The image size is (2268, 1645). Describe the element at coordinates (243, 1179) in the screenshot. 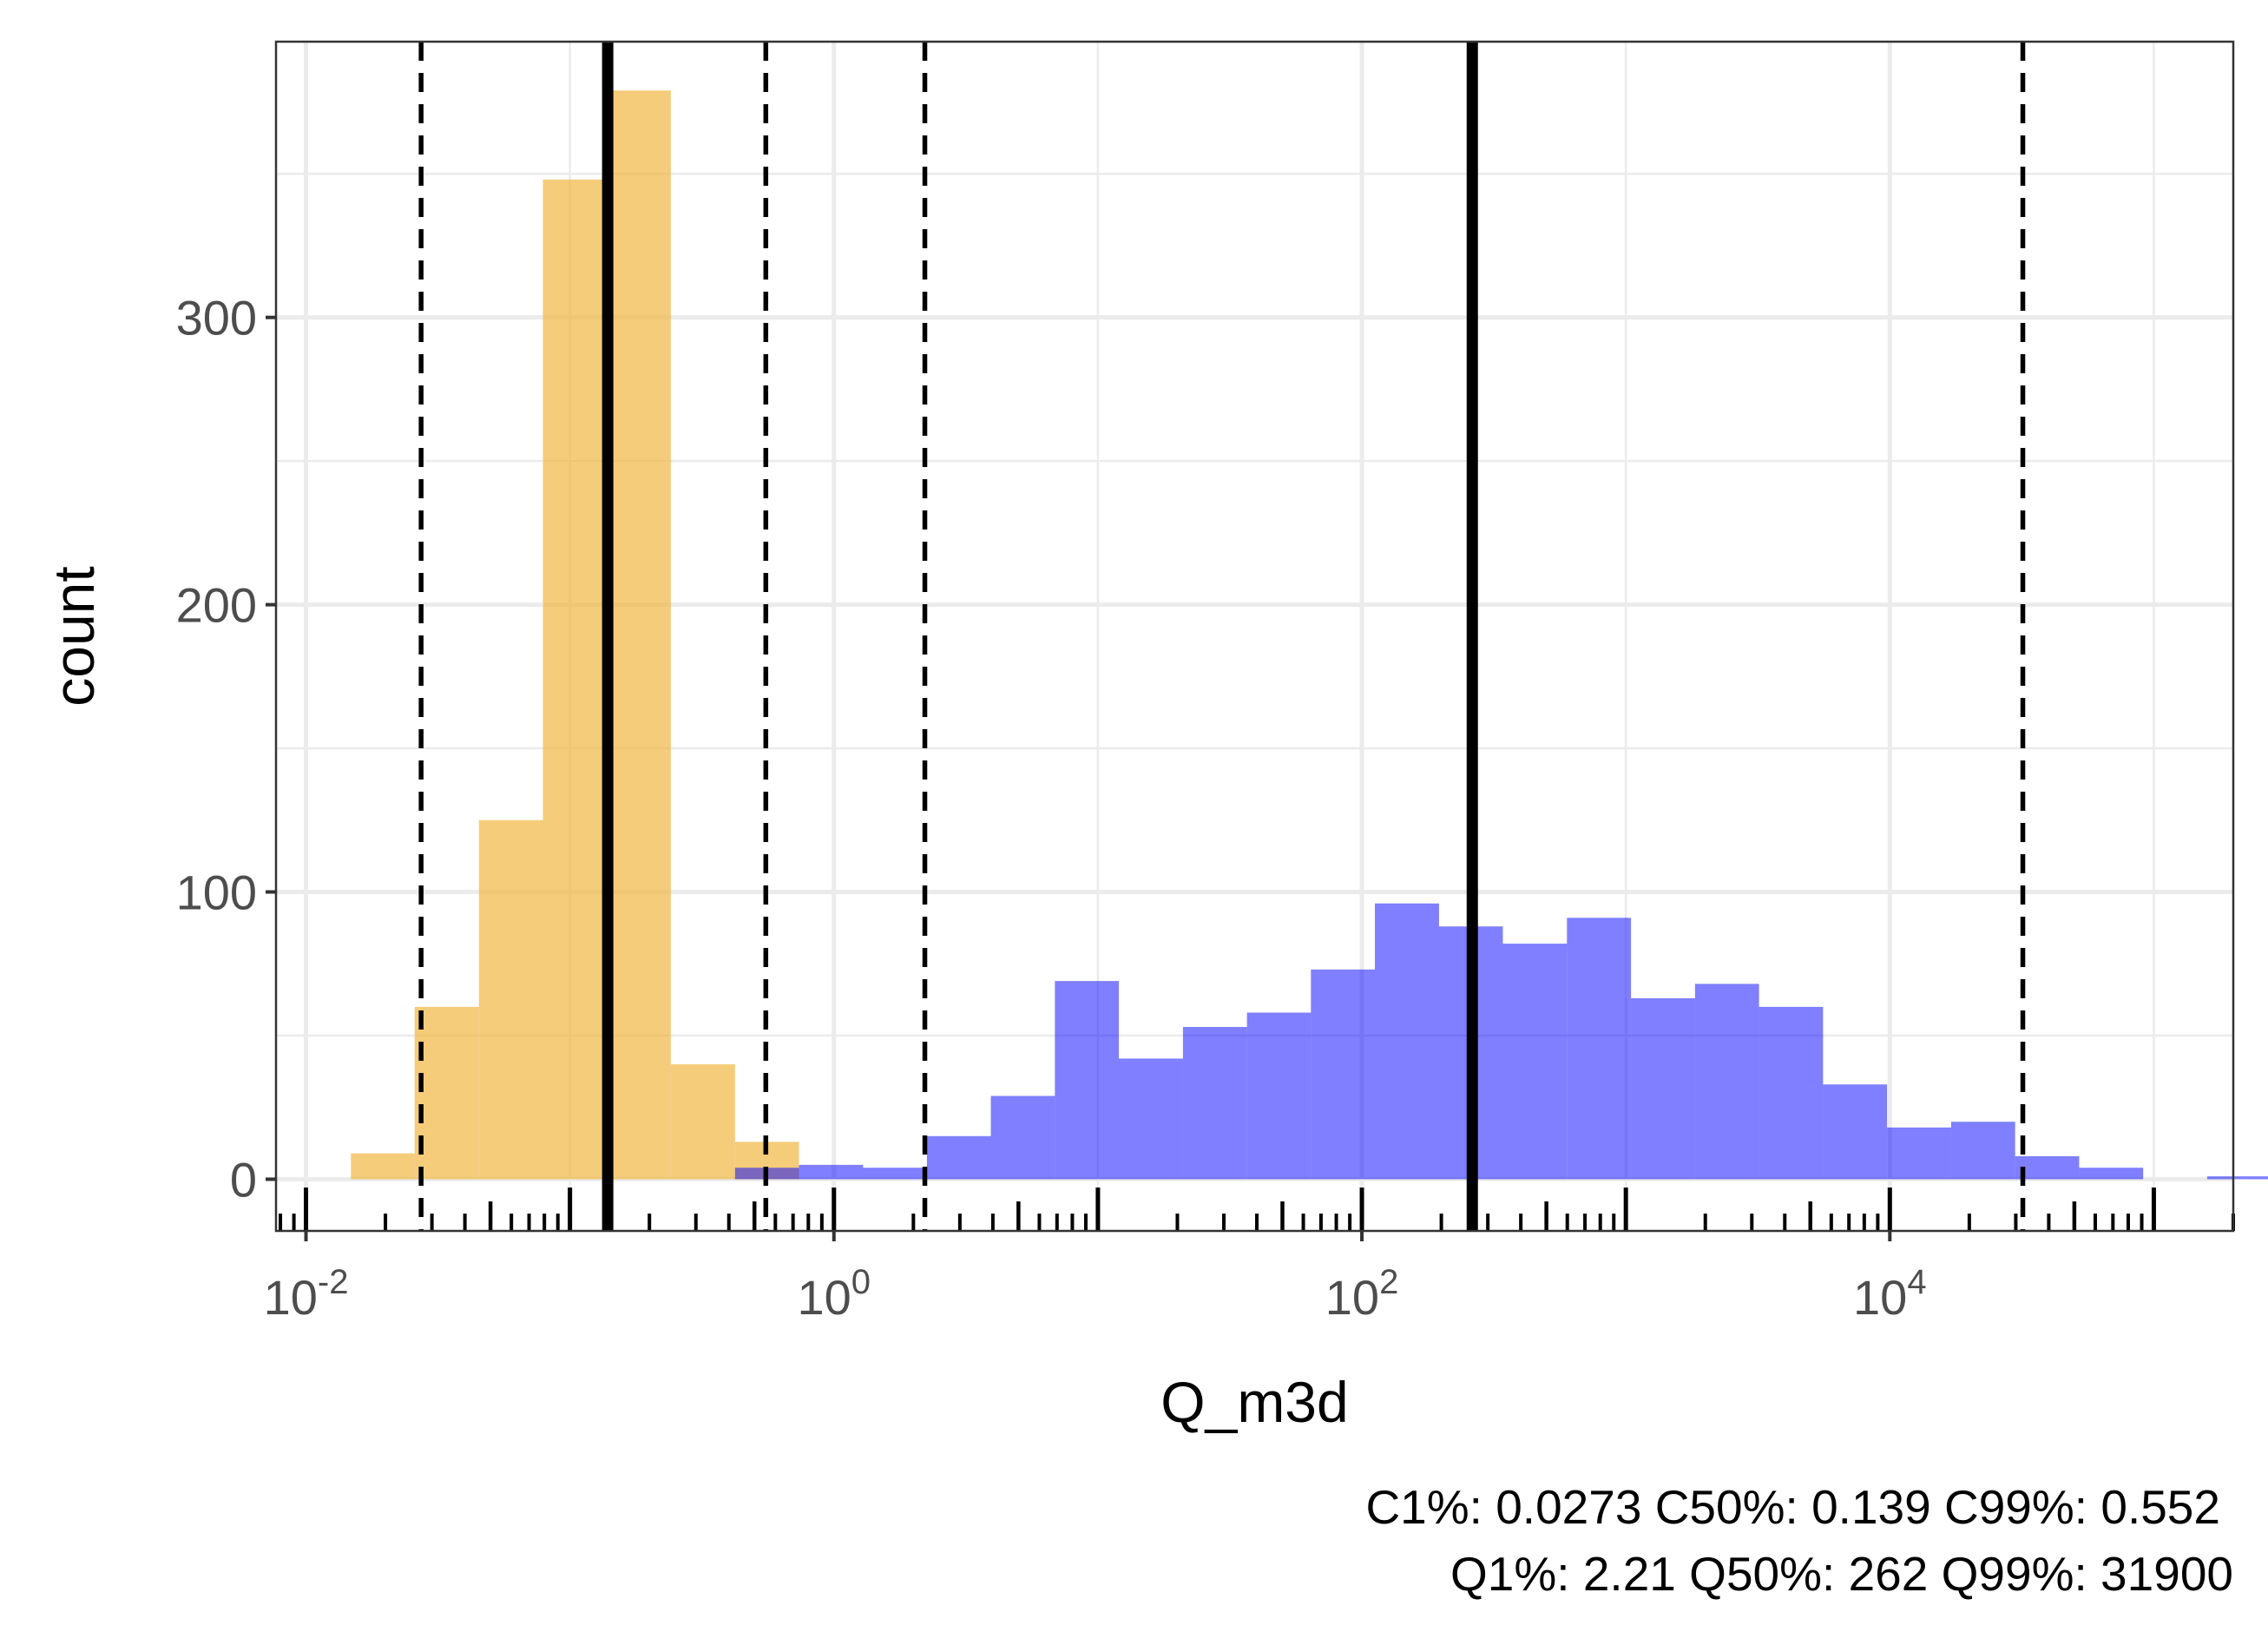

I see `y-tick-label: 0` at that location.